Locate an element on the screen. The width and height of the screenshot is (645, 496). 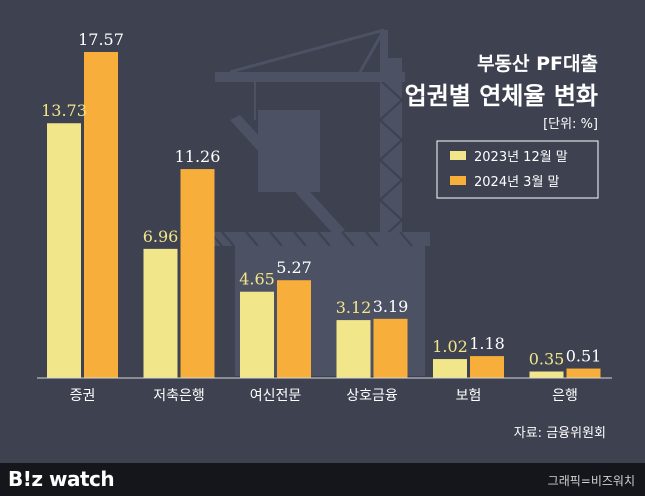
value-label-savings-bank-2023: 6.96 is located at coordinates (161, 236).